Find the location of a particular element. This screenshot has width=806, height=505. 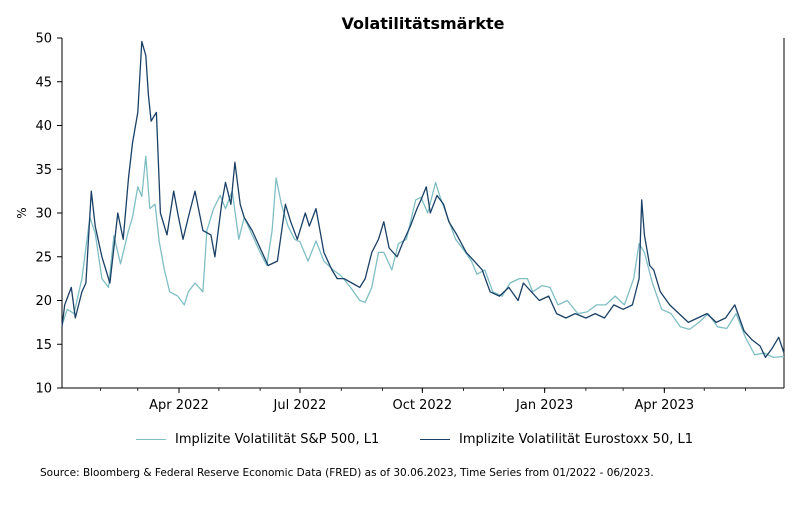

x-tick-label: Jul 2022 is located at coordinates (300, 405).